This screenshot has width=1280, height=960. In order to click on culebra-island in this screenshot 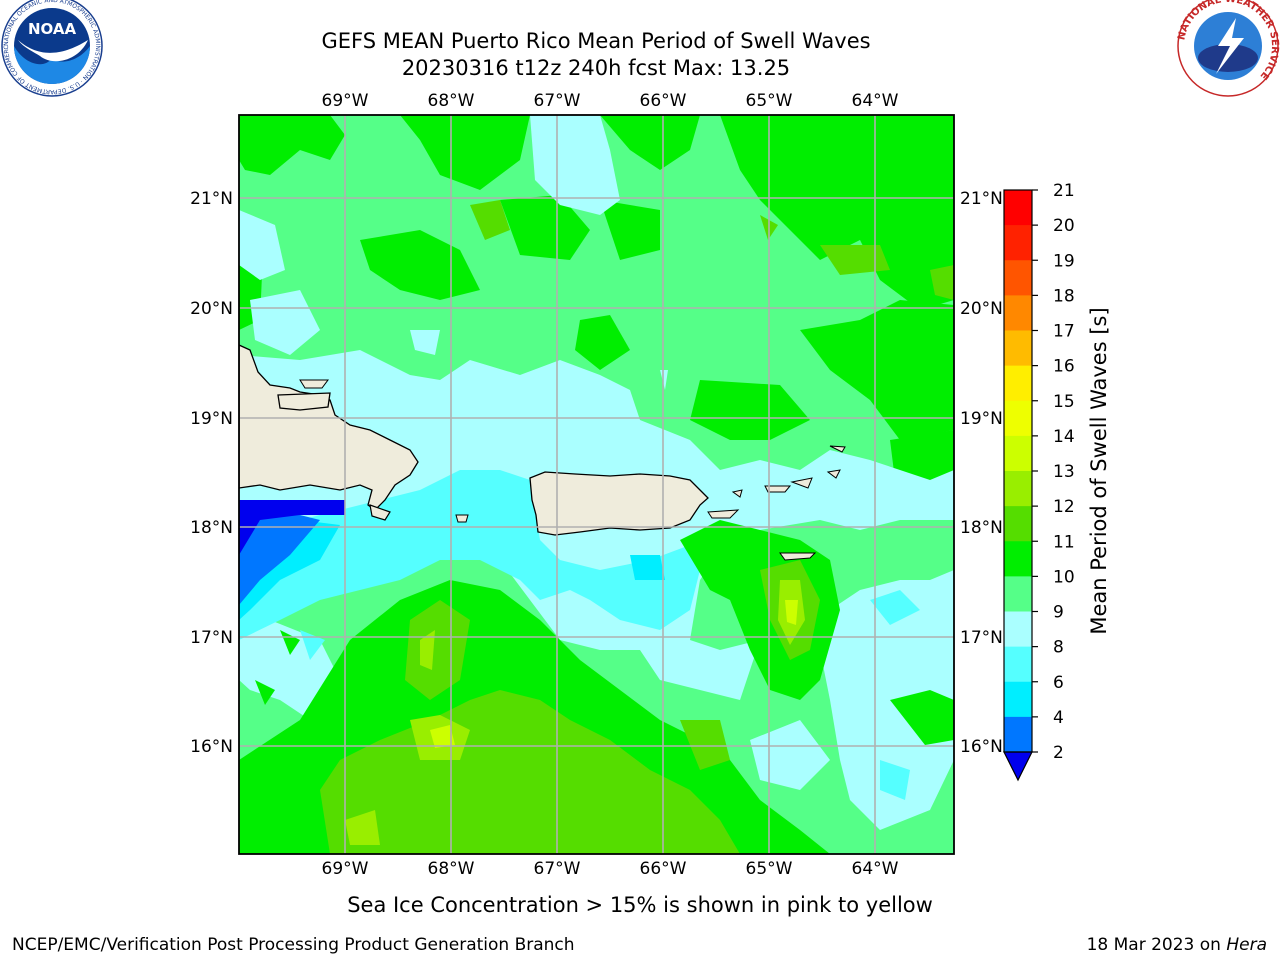, I will do `click(737, 493)`.